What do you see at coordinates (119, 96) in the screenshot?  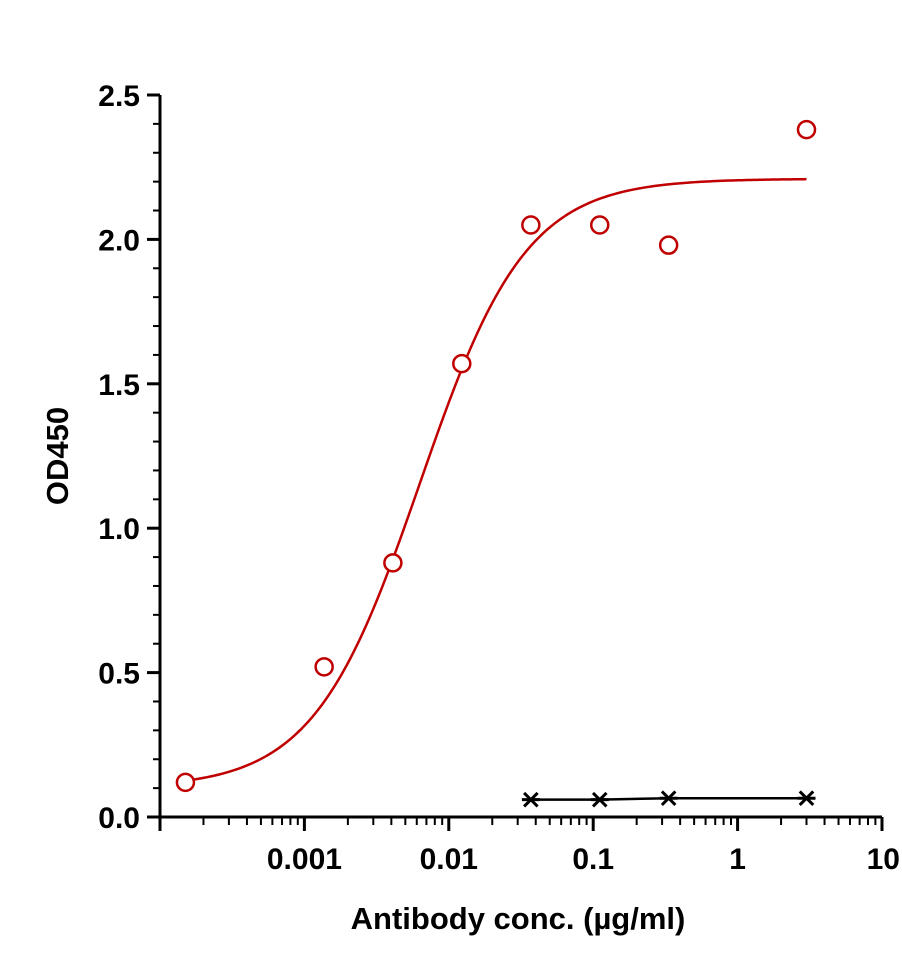 I see `y-tick-label: 2.5` at bounding box center [119, 96].